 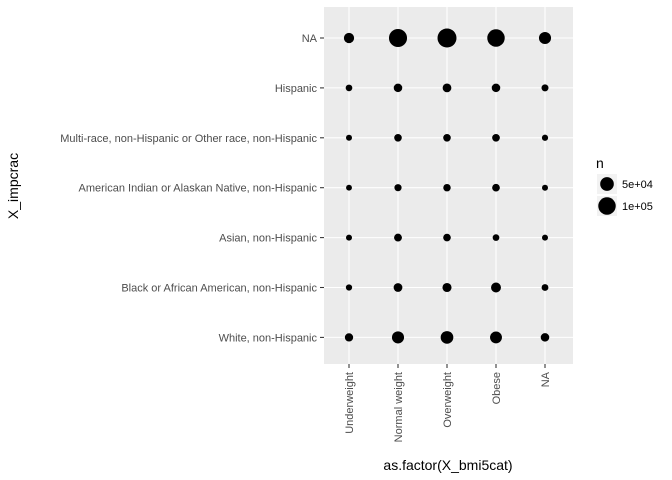 What do you see at coordinates (268, 239) in the screenshot?
I see `y-tick-label: Asian, non-Hispanic` at bounding box center [268, 239].